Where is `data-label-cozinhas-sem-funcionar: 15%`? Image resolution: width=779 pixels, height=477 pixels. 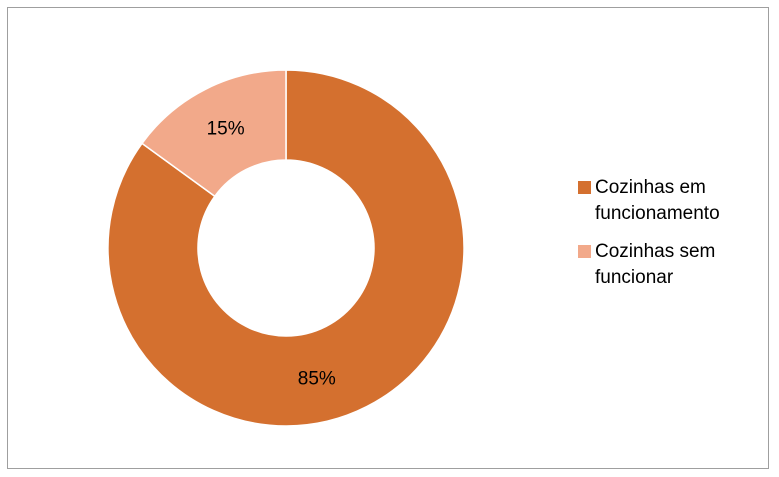 data-label-cozinhas-sem-funcionar: 15% is located at coordinates (226, 129).